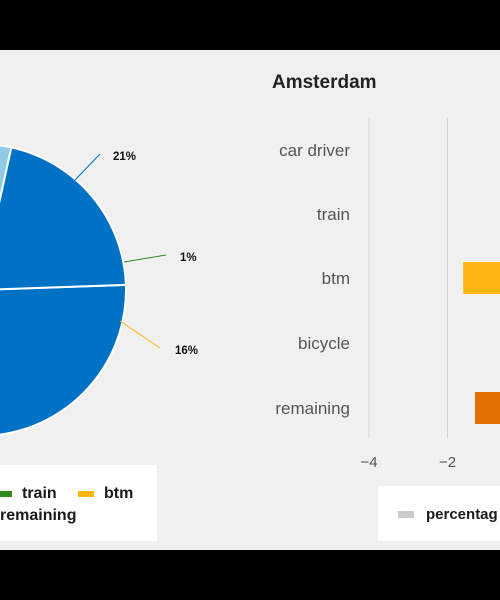 The image size is (500, 600). What do you see at coordinates (39, 493) in the screenshot?
I see `legend-label-train: train` at bounding box center [39, 493].